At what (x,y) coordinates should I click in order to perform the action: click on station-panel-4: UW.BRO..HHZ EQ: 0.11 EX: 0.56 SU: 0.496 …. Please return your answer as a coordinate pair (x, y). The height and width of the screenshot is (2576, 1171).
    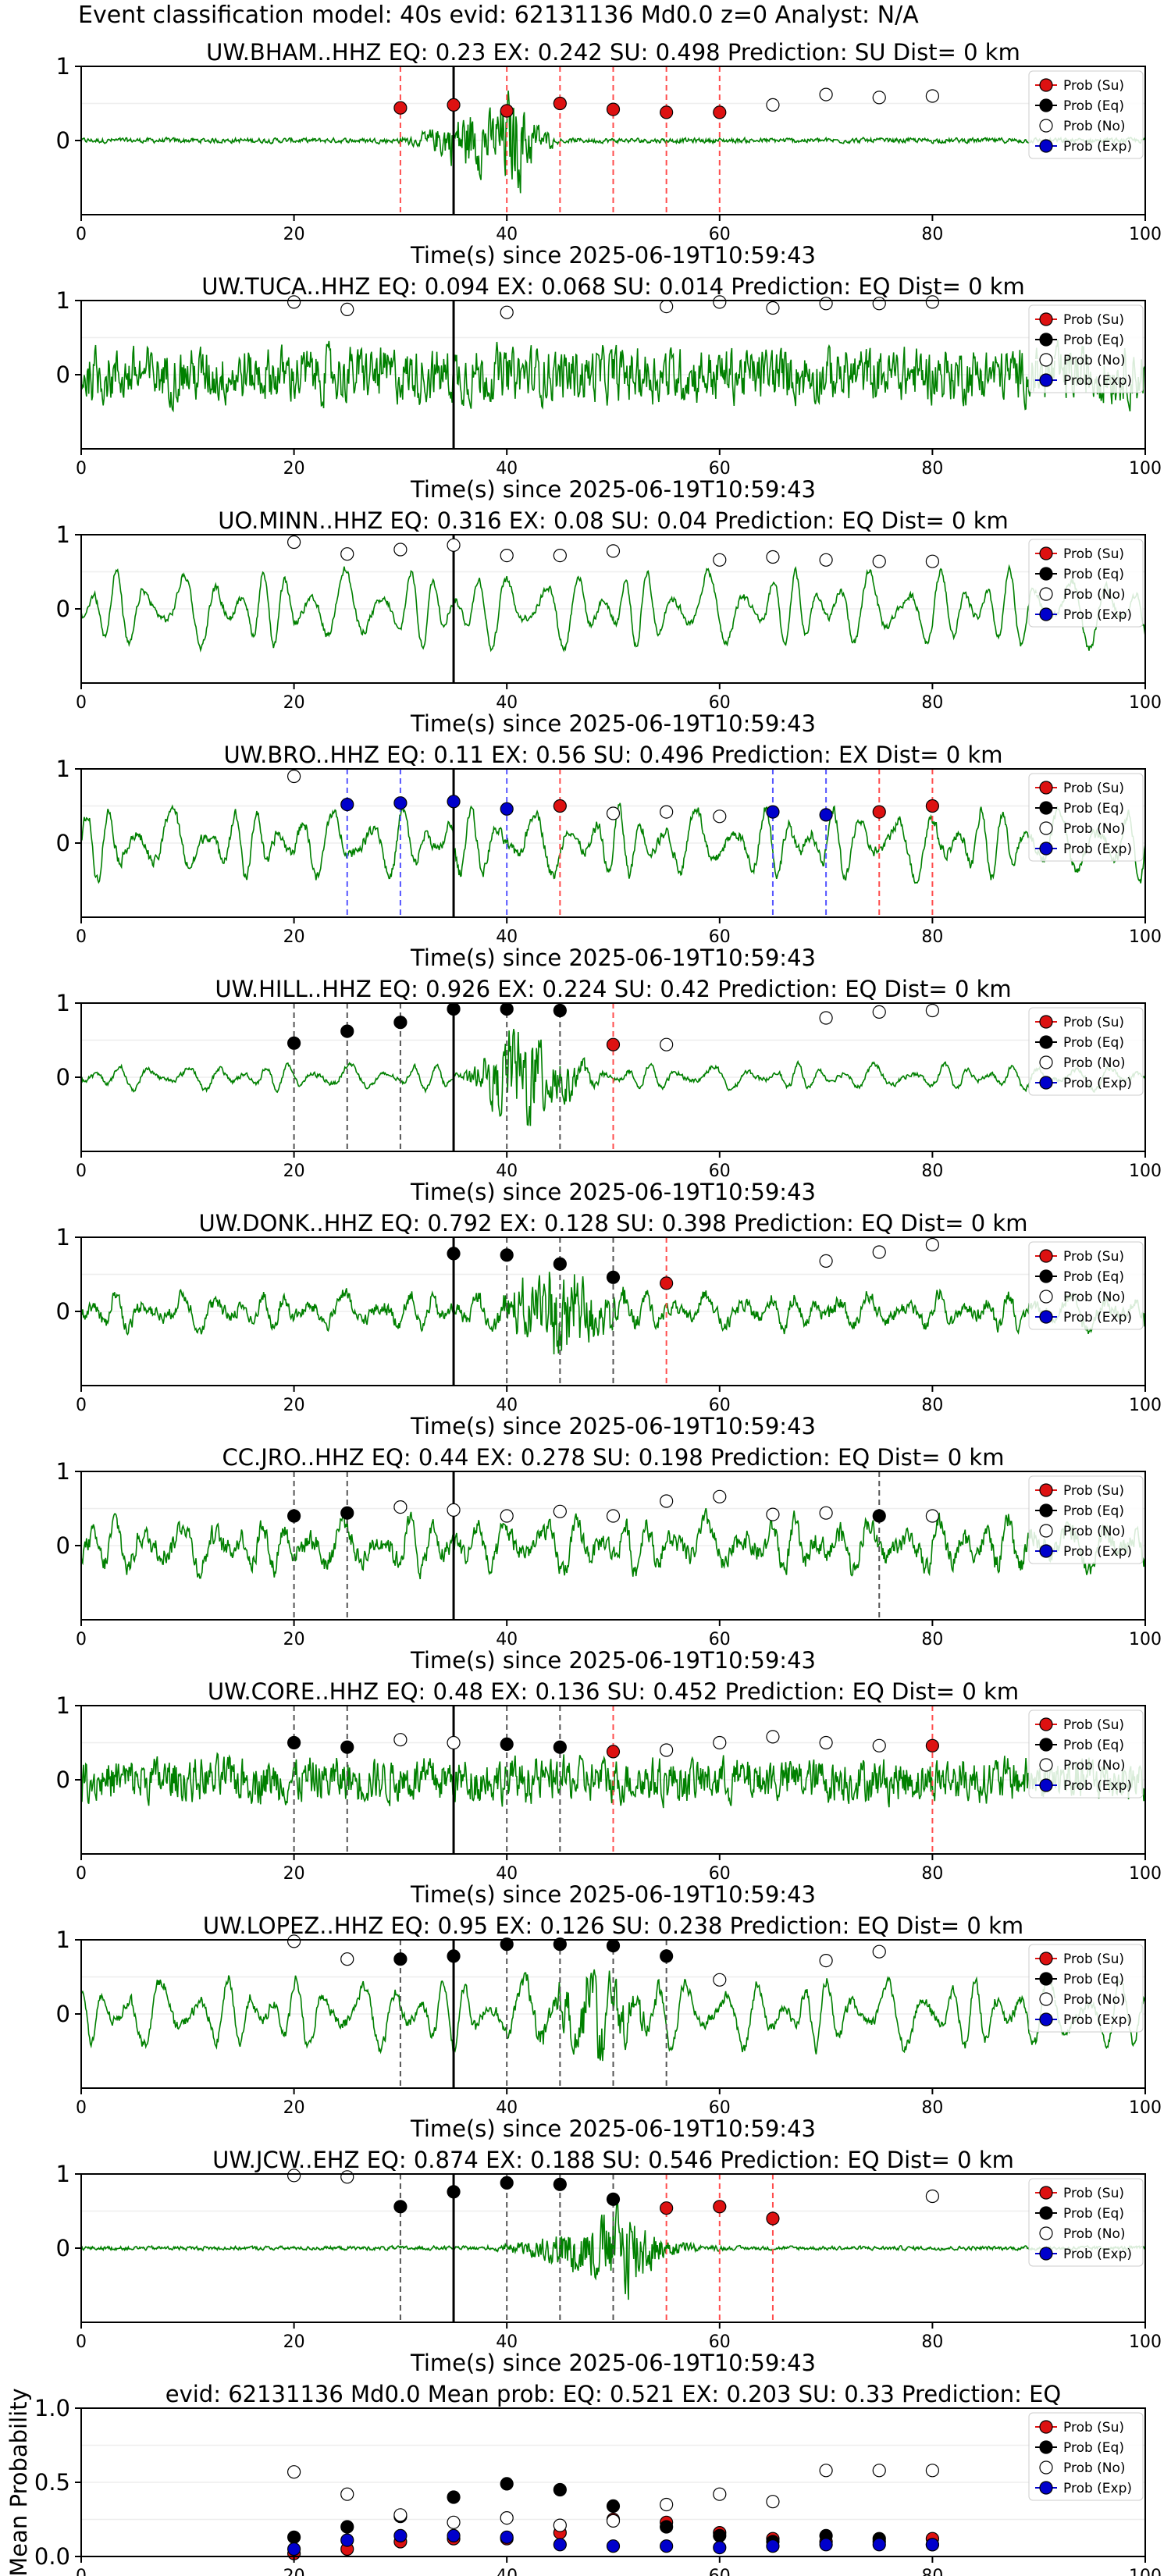
    Looking at the image, I should click on (609, 856).